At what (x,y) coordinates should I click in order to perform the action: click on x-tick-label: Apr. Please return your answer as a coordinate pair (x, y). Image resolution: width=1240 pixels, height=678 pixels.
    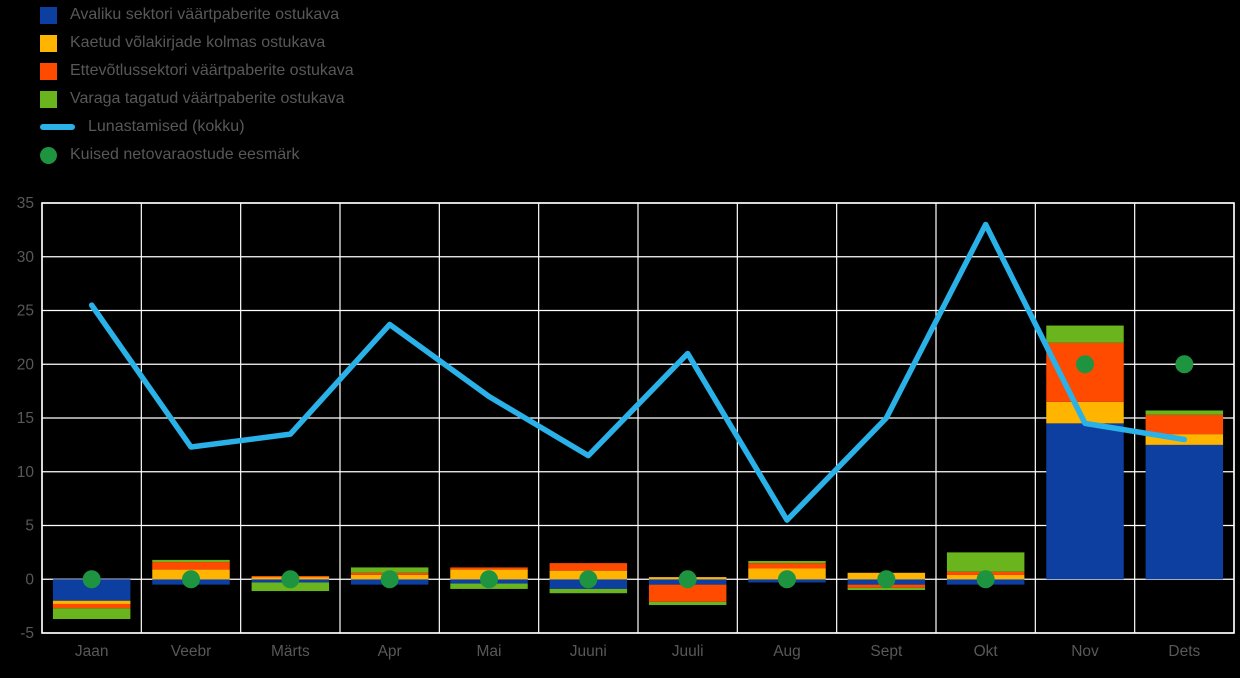
    Looking at the image, I should click on (390, 651).